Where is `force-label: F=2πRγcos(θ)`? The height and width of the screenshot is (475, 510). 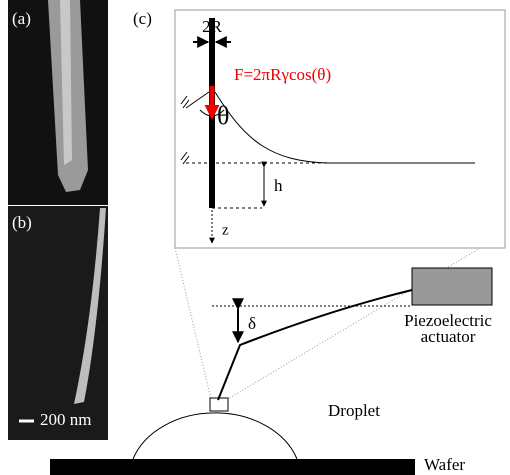
force-label: F=2πRγcos(θ) is located at coordinates (282, 74).